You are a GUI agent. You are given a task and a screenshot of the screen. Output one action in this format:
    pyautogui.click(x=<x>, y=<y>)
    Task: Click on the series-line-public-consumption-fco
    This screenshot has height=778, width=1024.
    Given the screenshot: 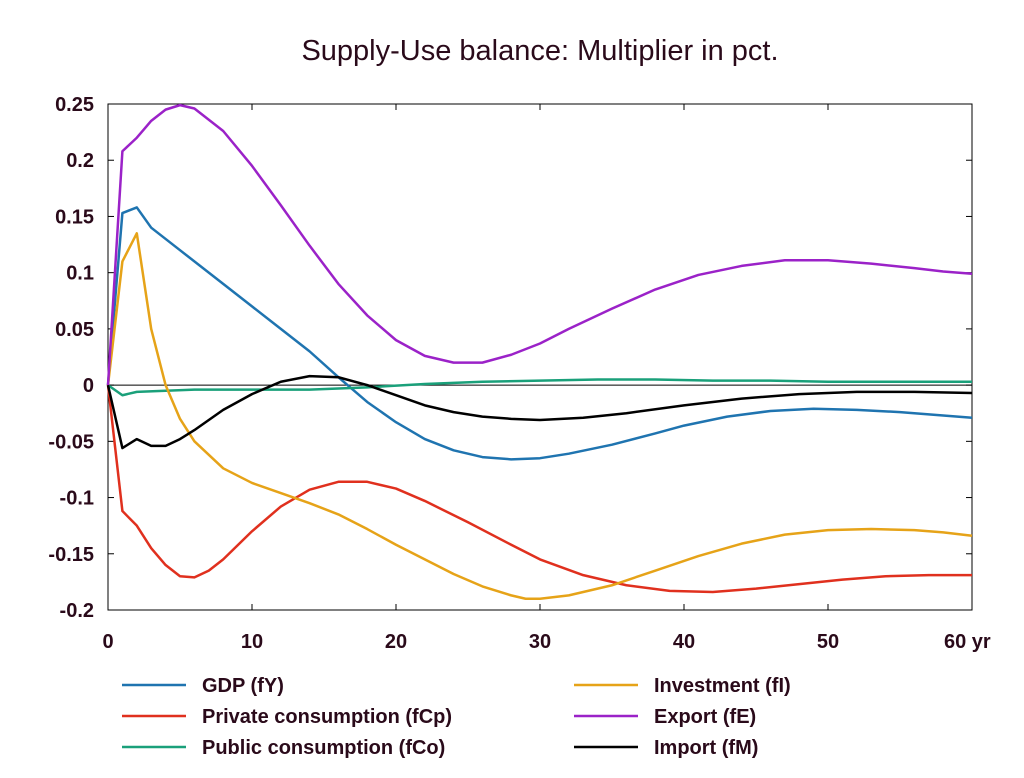 What is the action you would take?
    pyautogui.click(x=539, y=387)
    